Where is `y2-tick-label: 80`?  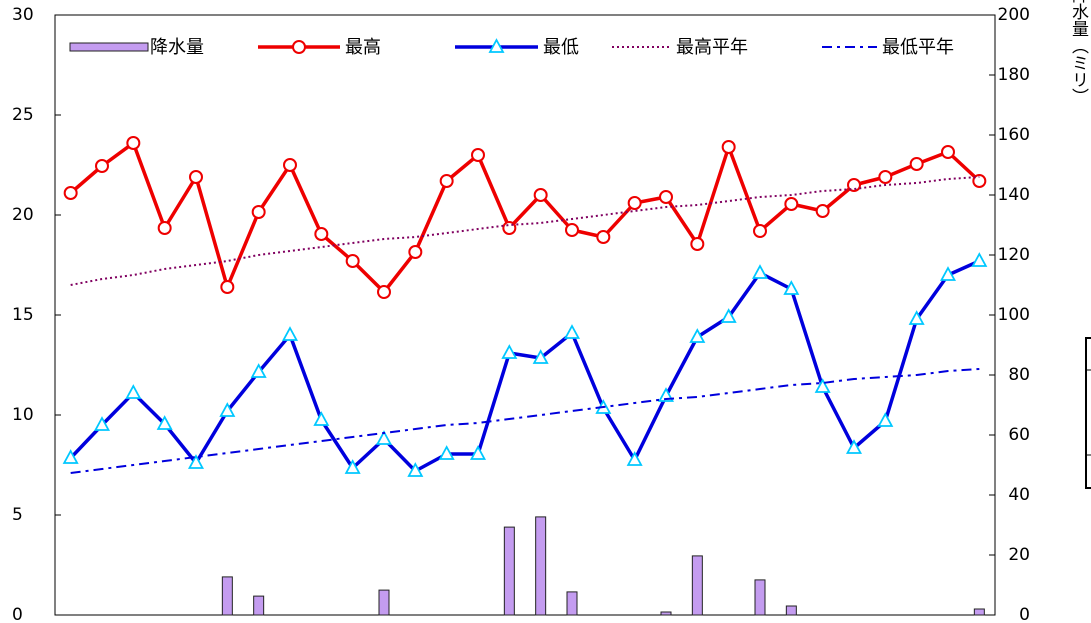 y2-tick-label: 80 is located at coordinates (1019, 375).